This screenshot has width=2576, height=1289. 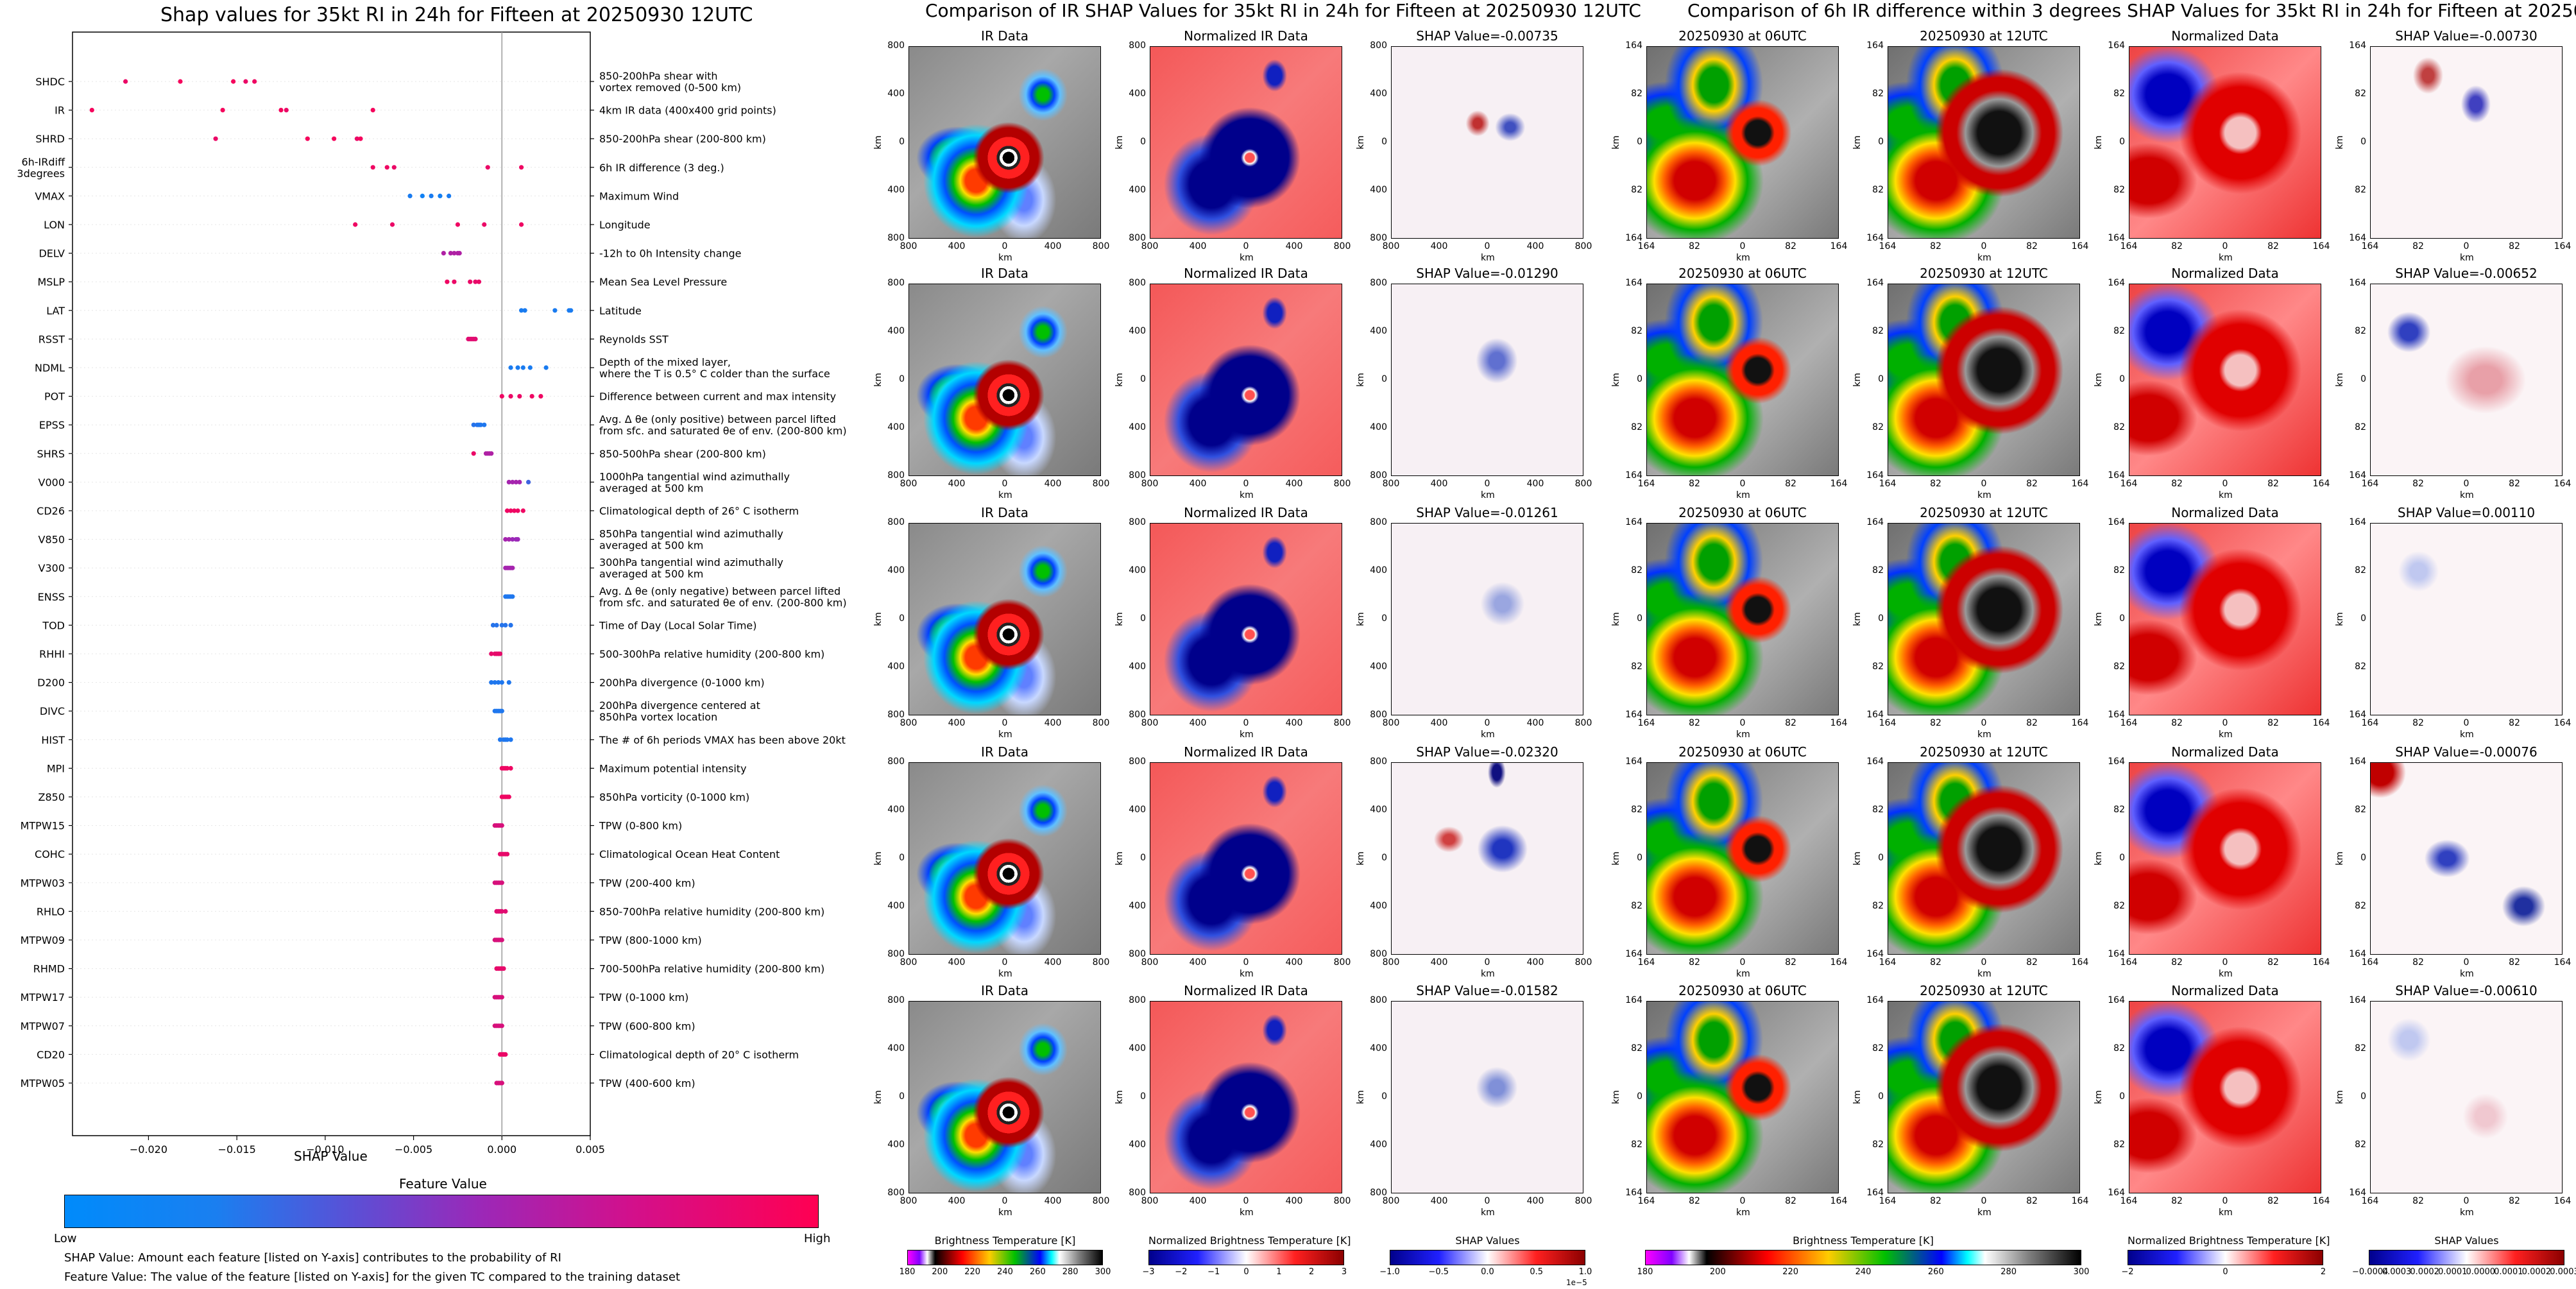 What do you see at coordinates (1037, 1272) in the screenshot?
I see `colorbar-tick: 260` at bounding box center [1037, 1272].